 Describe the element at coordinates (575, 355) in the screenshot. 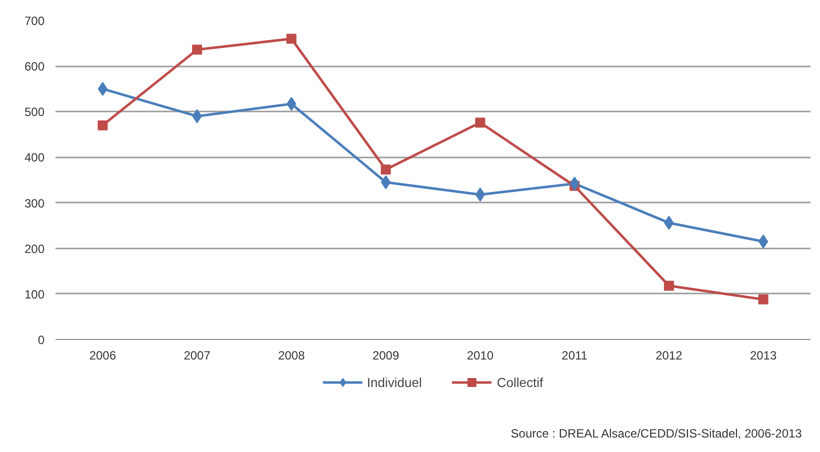

I see `x-tick-label: 2011` at that location.